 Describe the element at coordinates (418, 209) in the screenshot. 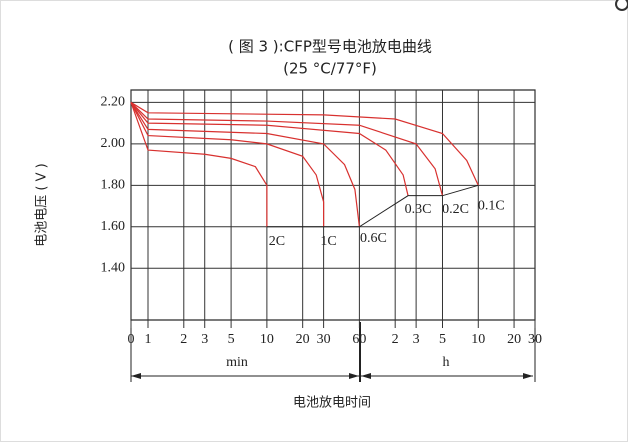

I see `series-label: 0.3C` at that location.